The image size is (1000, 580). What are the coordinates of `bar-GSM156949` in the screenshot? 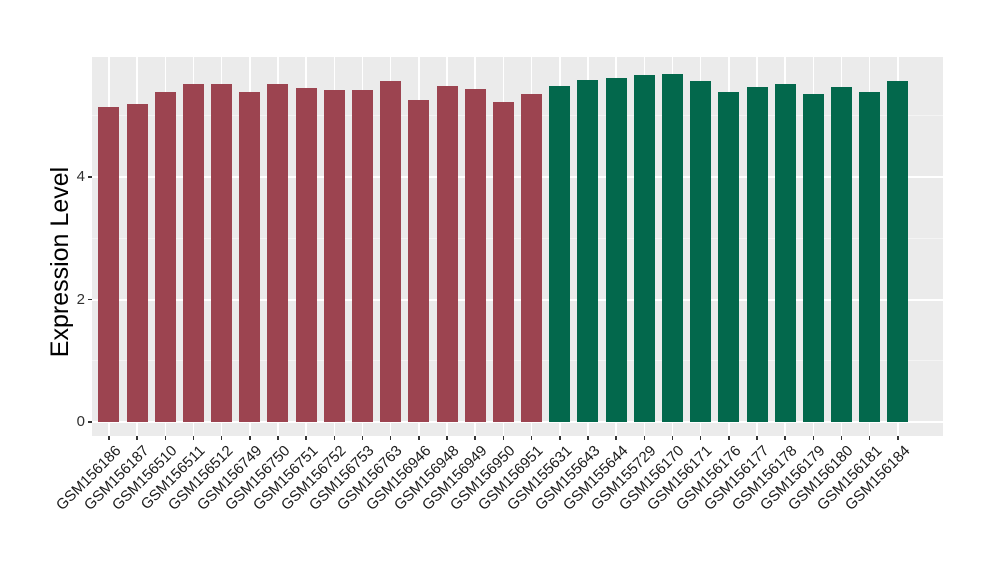 It's located at (475, 255).